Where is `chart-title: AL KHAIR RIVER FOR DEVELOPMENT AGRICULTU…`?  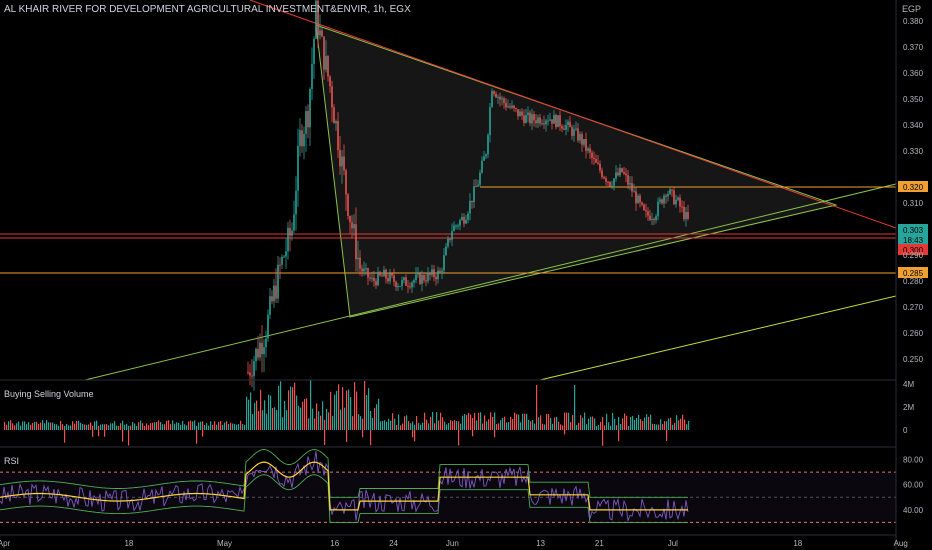 chart-title: AL KHAIR RIVER FOR DEVELOPMENT AGRICULTU… is located at coordinates (207, 9).